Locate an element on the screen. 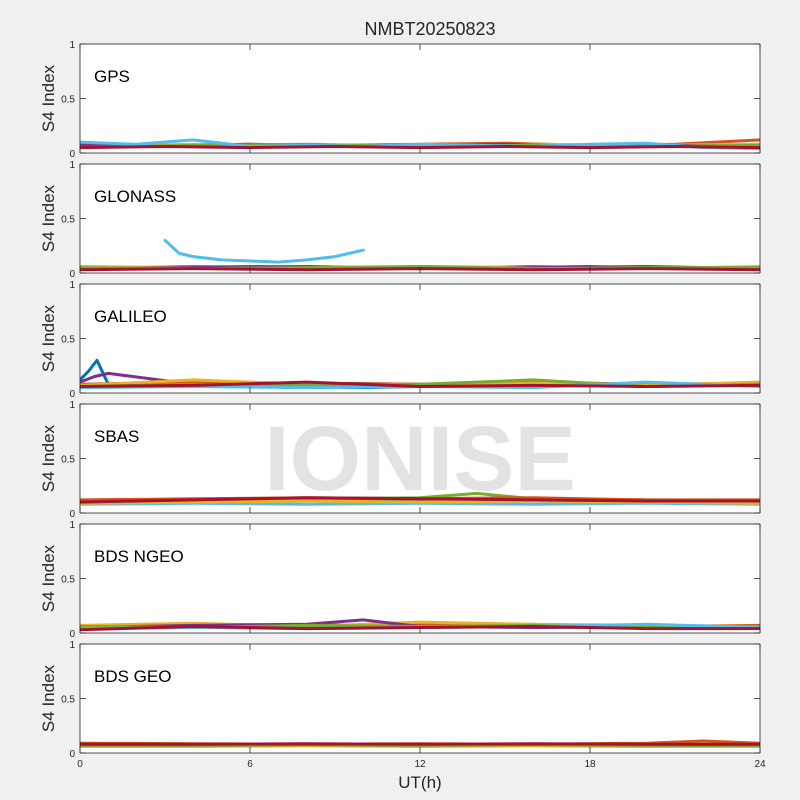 This screenshot has height=800, width=800. panel-3: 0 0.5 1 SBAS S4 Index is located at coordinates (400, 460).